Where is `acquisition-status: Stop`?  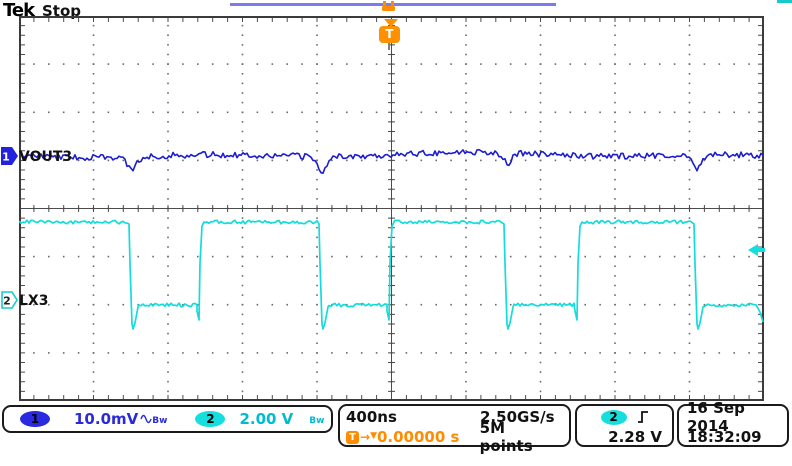
acquisition-status: Stop is located at coordinates (62, 11).